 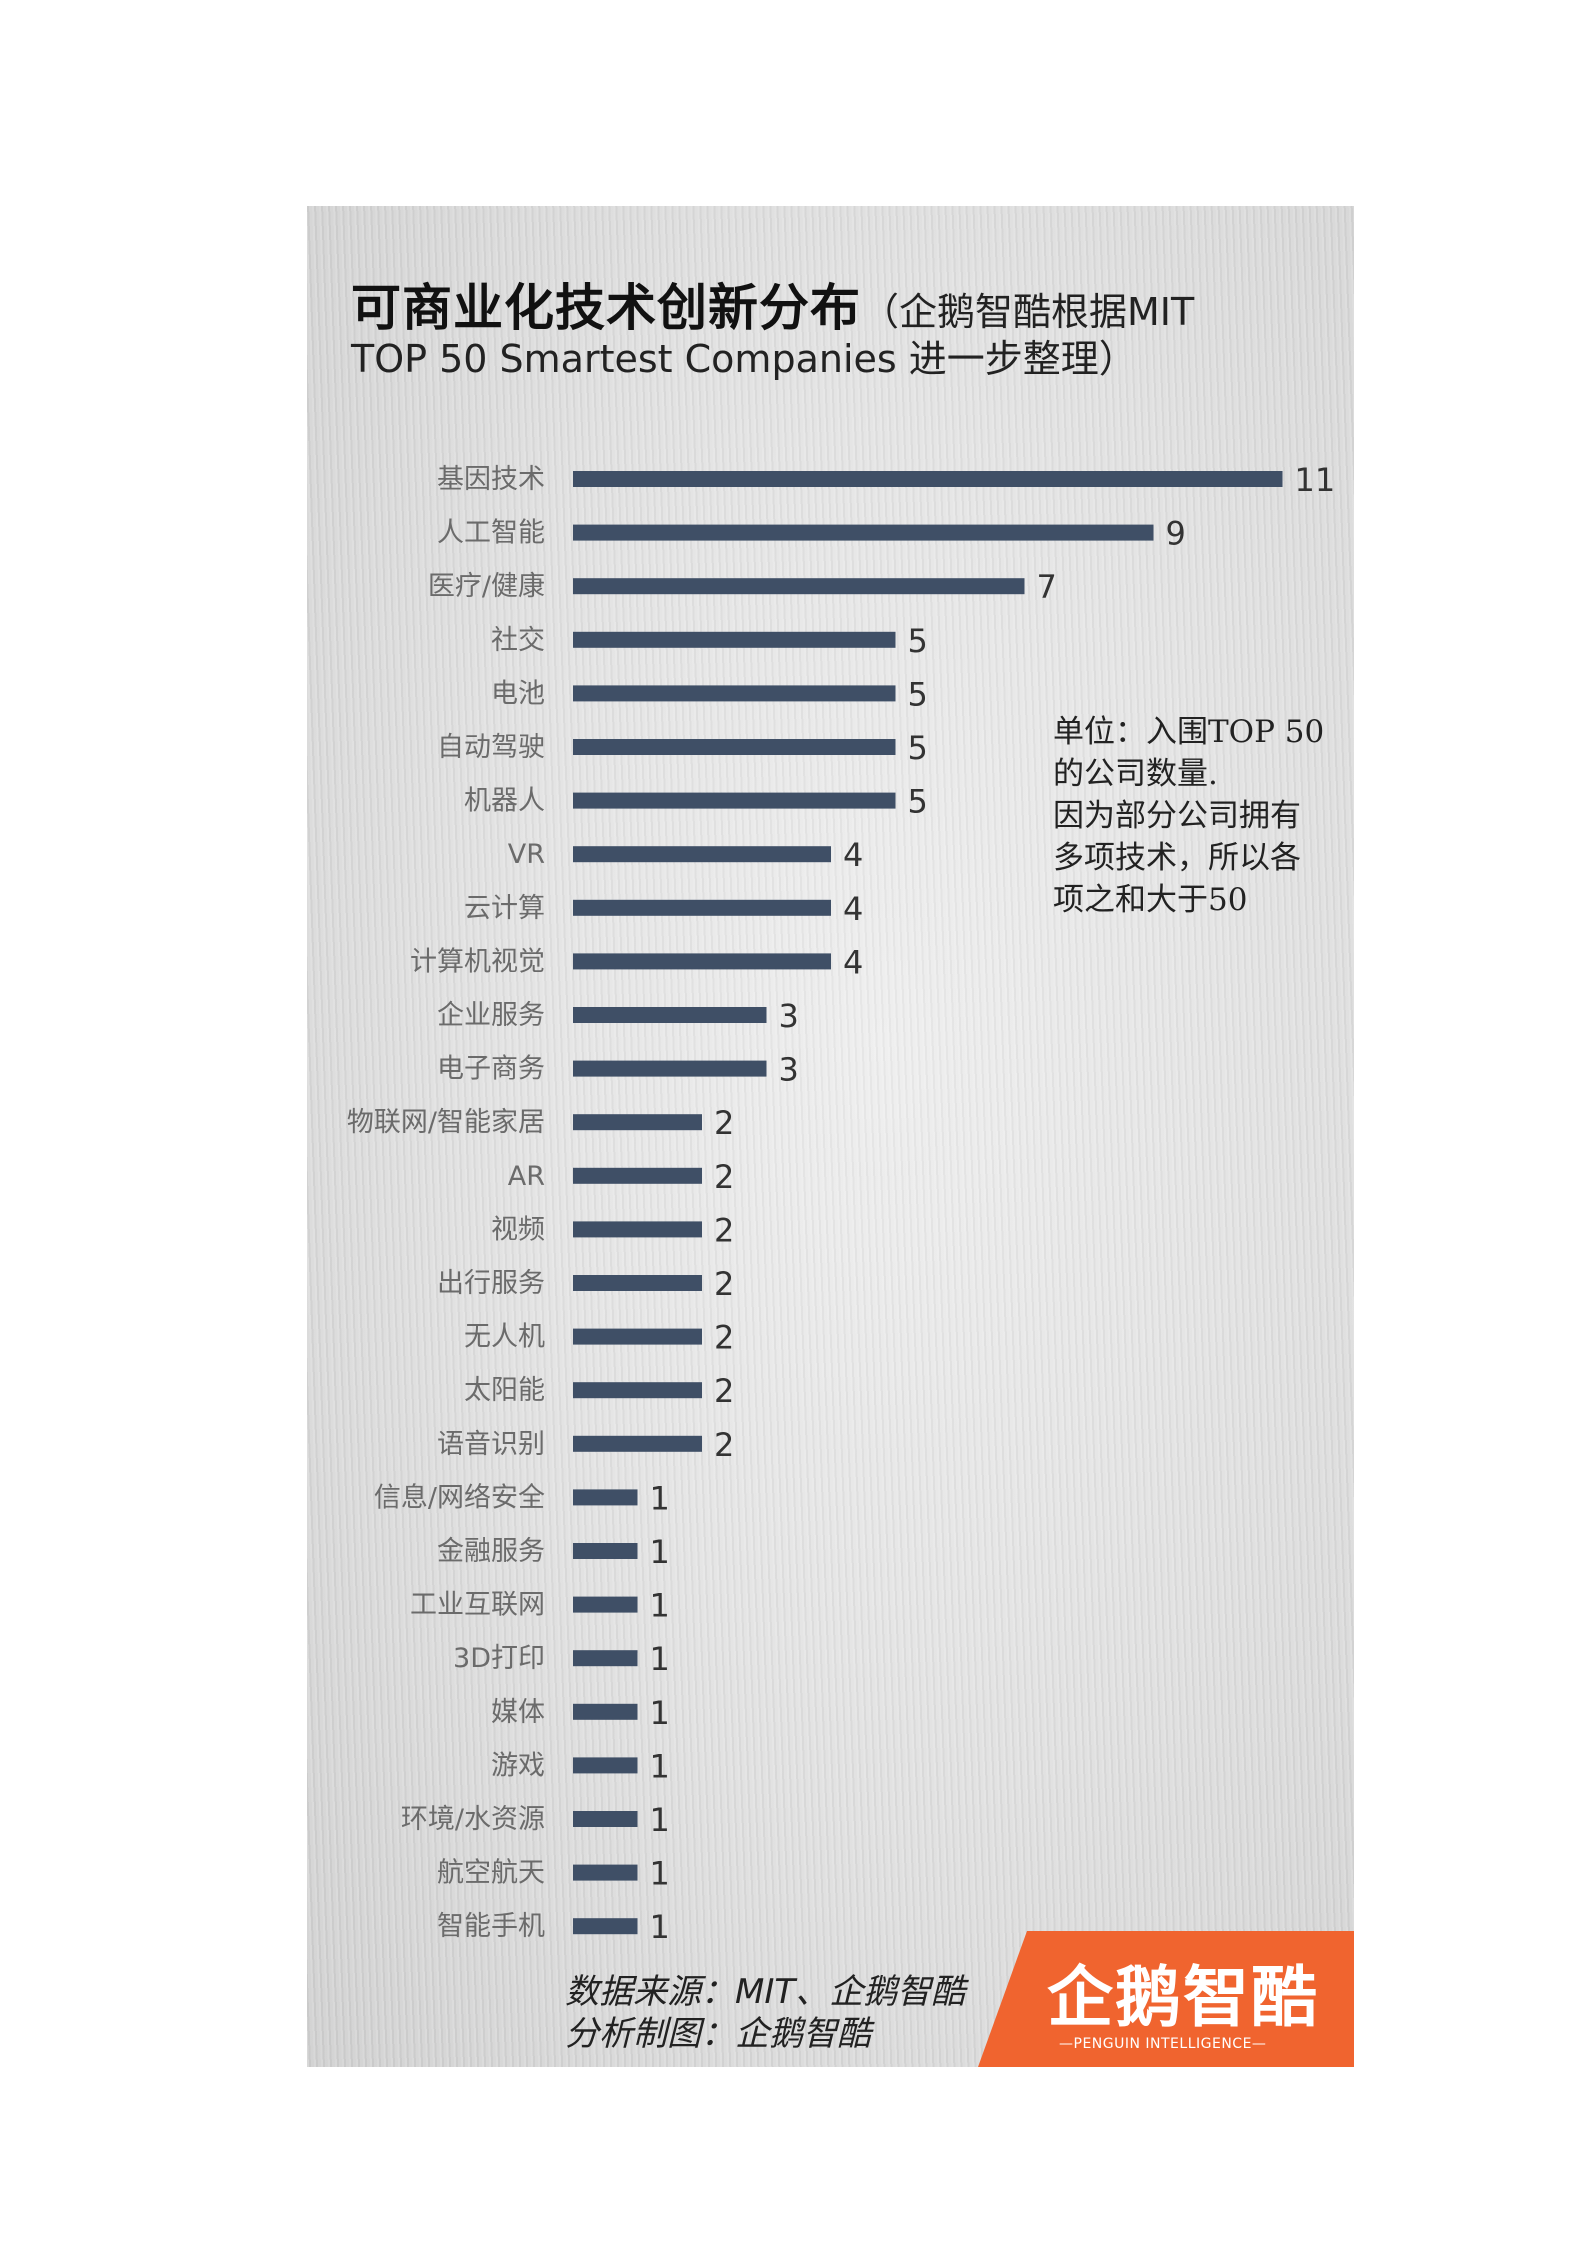 I want to click on category-label: 企业服务, so click(x=491, y=1015).